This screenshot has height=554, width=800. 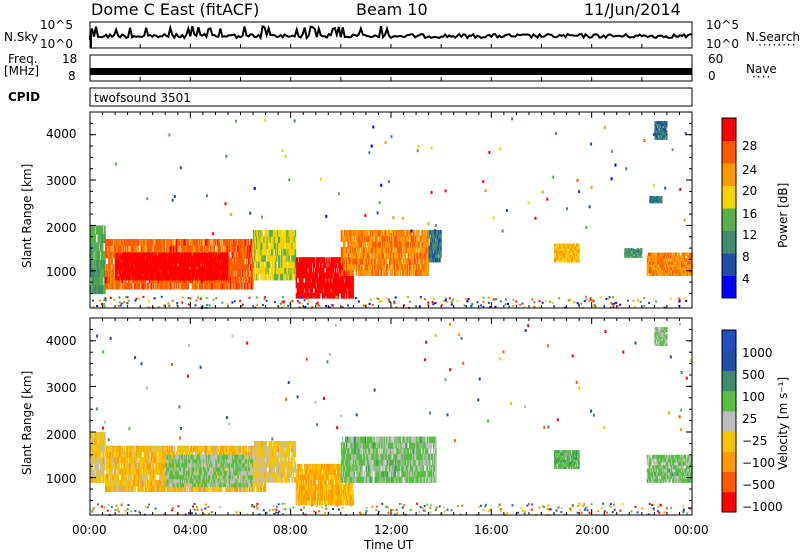 What do you see at coordinates (661, 134) in the screenshot?
I see `cell-p1-r10` at bounding box center [661, 134].